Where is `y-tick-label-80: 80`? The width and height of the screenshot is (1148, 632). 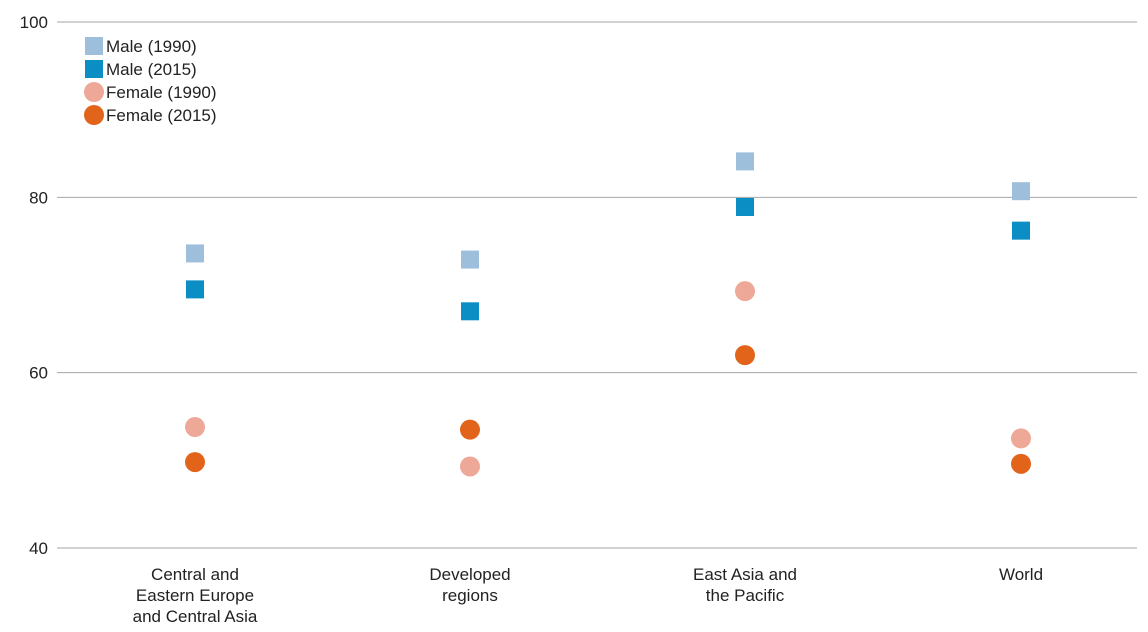 y-tick-label-80: 80 is located at coordinates (38, 197).